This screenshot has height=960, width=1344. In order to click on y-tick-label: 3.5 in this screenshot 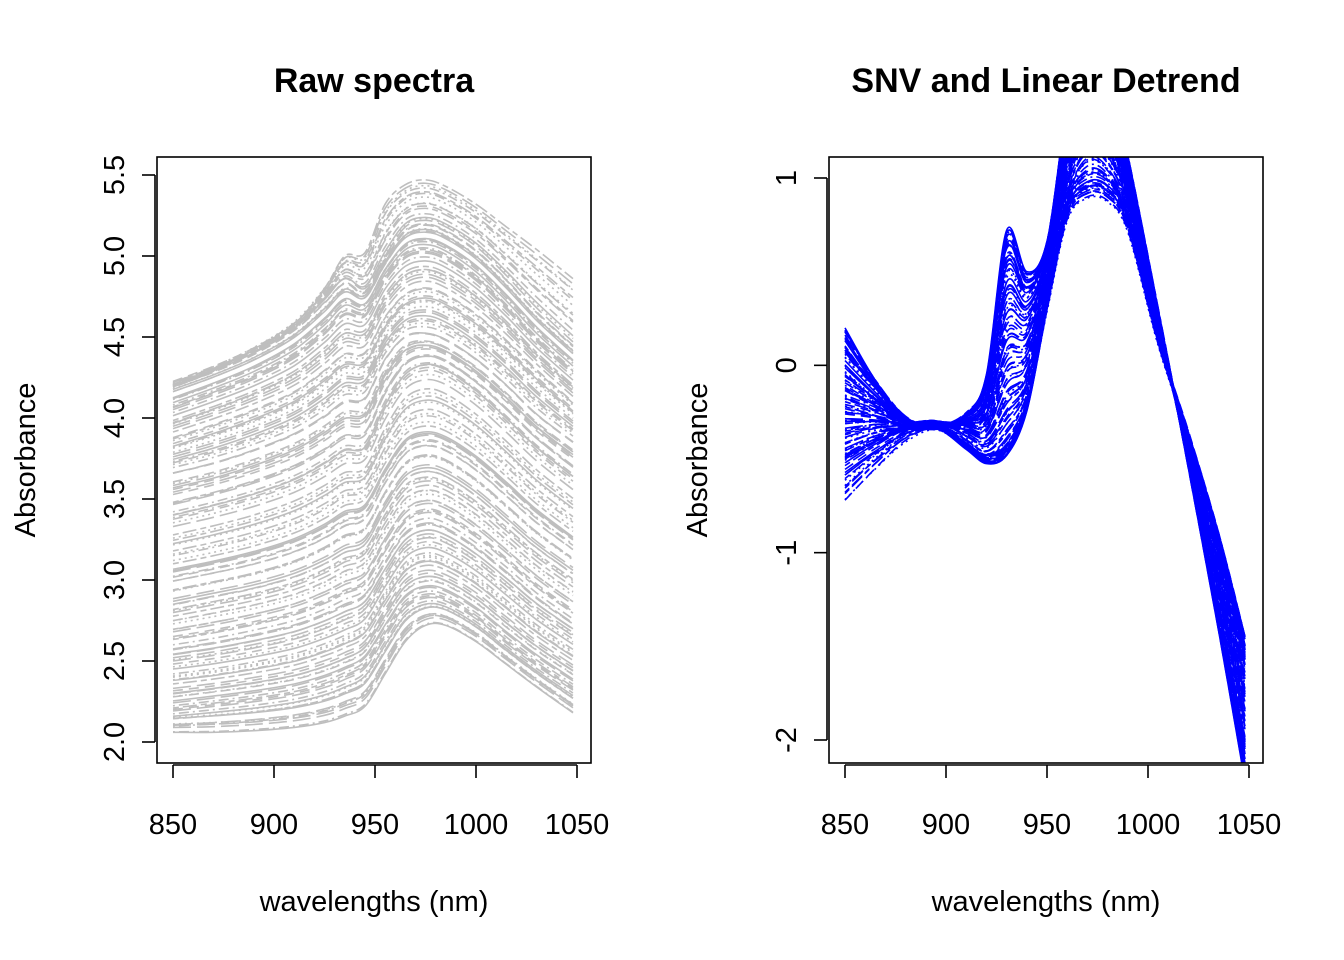, I will do `click(115, 499)`.